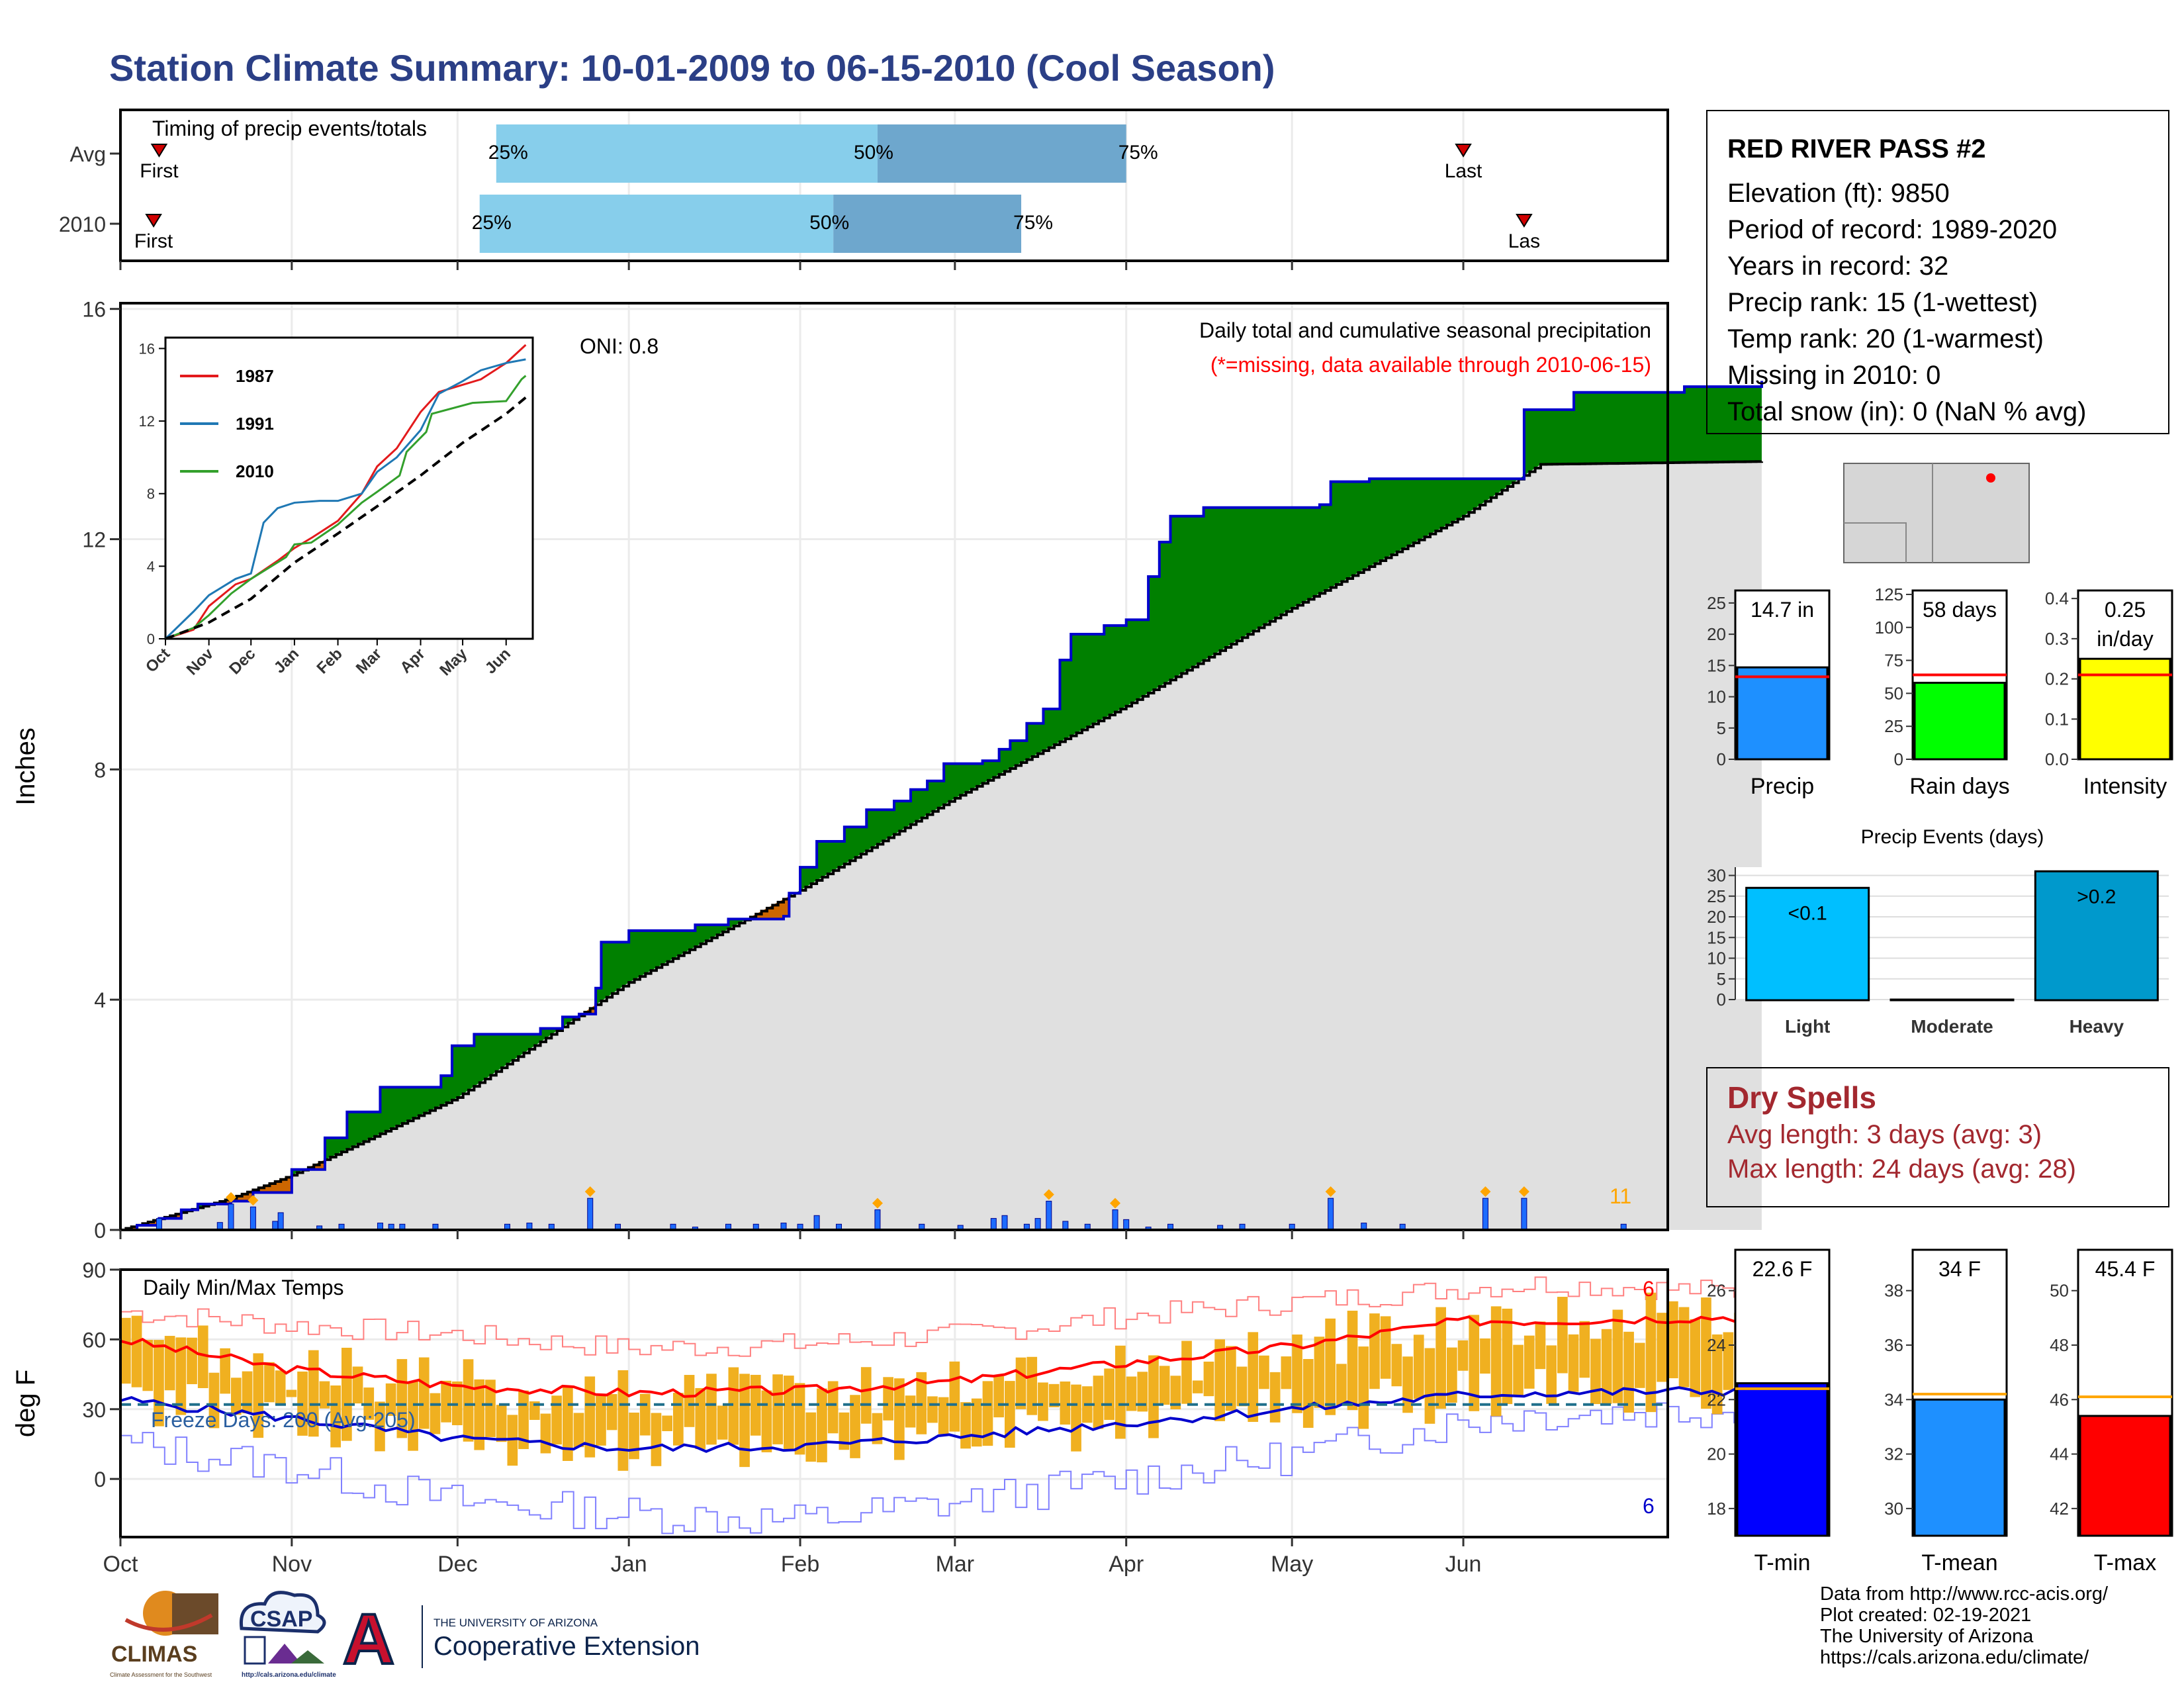 The height and width of the screenshot is (1688, 2184). I want to click on precip-y-axis-label: Inches, so click(26, 766).